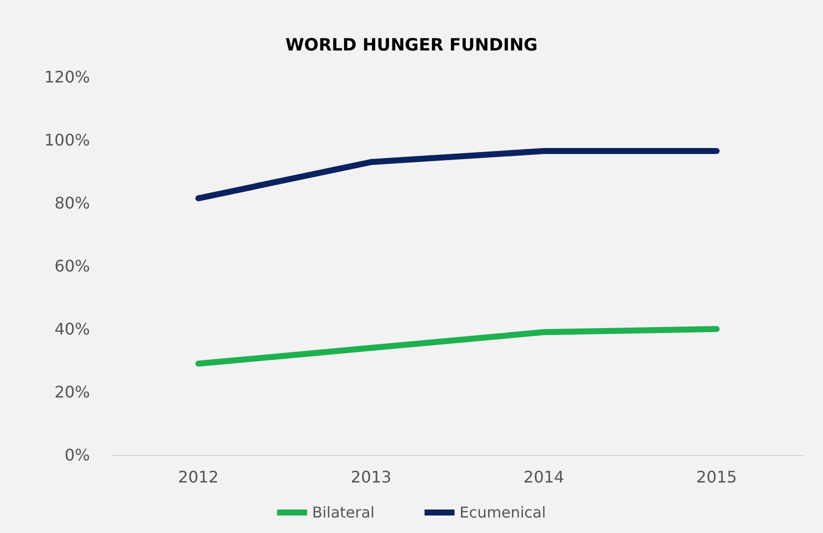 The height and width of the screenshot is (533, 823). Describe the element at coordinates (72, 266) in the screenshot. I see `y-tick-label: 60%` at that location.